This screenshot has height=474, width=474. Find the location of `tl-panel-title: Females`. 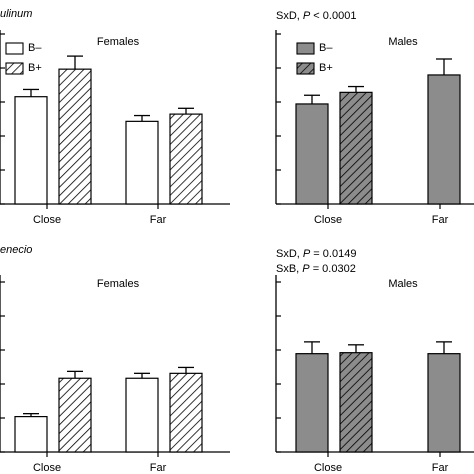

tl-panel-title: Females is located at coordinates (118, 42).